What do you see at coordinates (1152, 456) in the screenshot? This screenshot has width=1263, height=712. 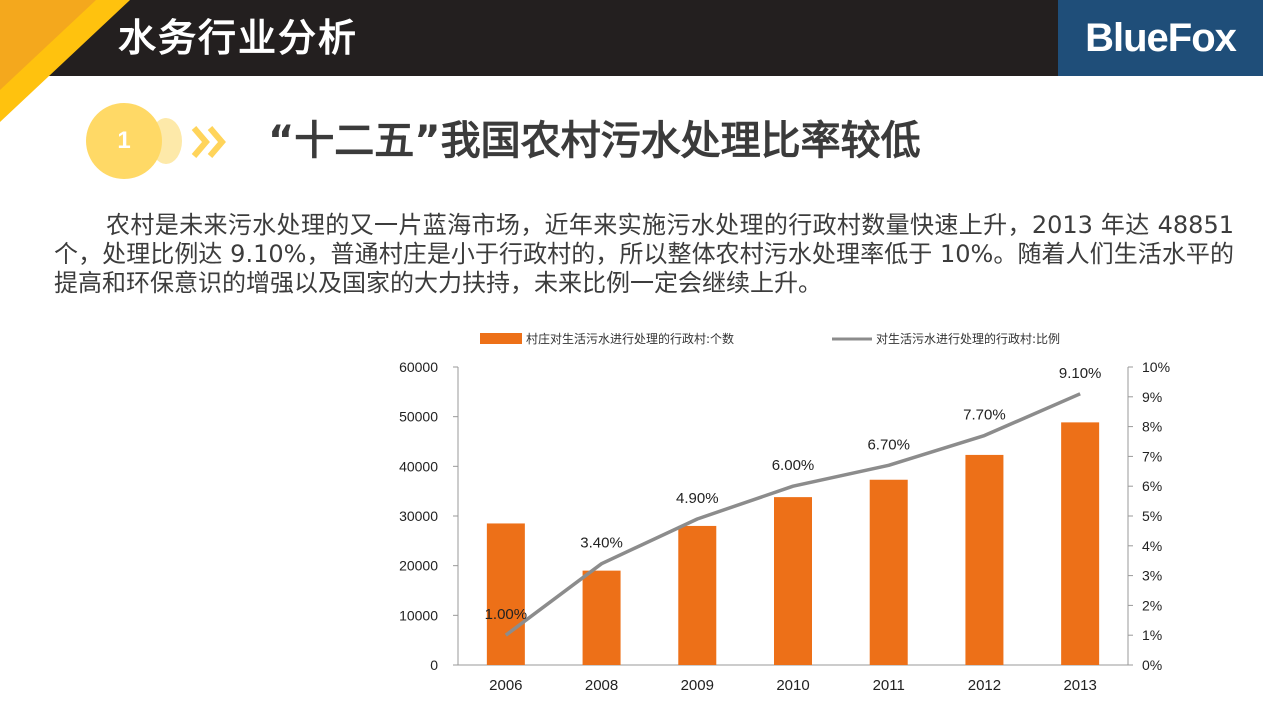 I see `y-right-tick-label: 7%` at bounding box center [1152, 456].